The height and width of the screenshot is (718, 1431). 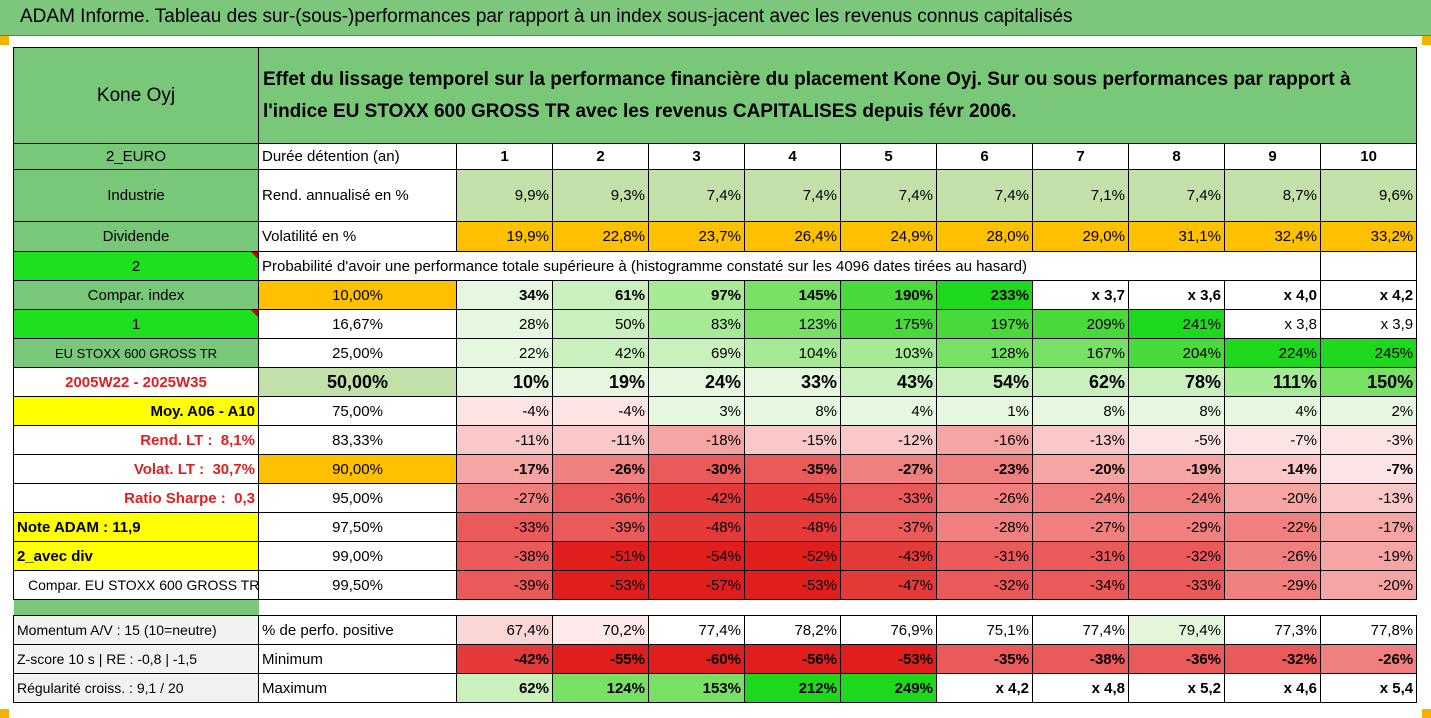 What do you see at coordinates (984, 440) in the screenshot?
I see `probability-cell: -16%` at bounding box center [984, 440].